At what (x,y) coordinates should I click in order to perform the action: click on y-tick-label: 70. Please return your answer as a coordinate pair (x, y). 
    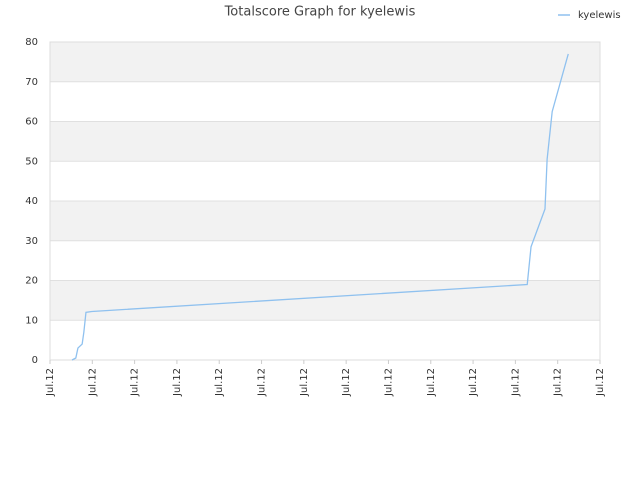
    Looking at the image, I should click on (31, 82).